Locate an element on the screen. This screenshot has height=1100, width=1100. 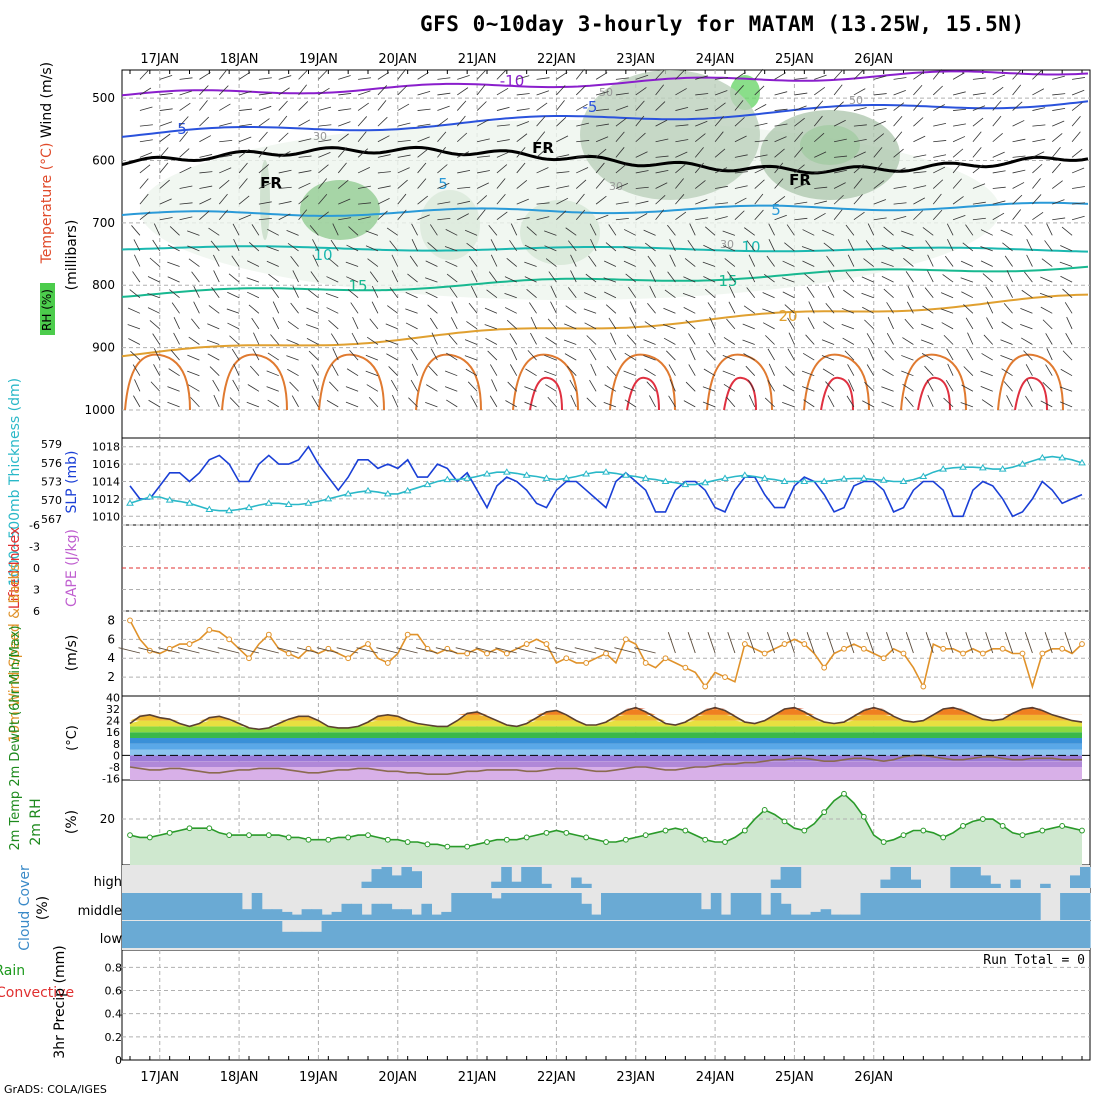
bottom-day-label: 18JAN is located at coordinates (239, 1077).